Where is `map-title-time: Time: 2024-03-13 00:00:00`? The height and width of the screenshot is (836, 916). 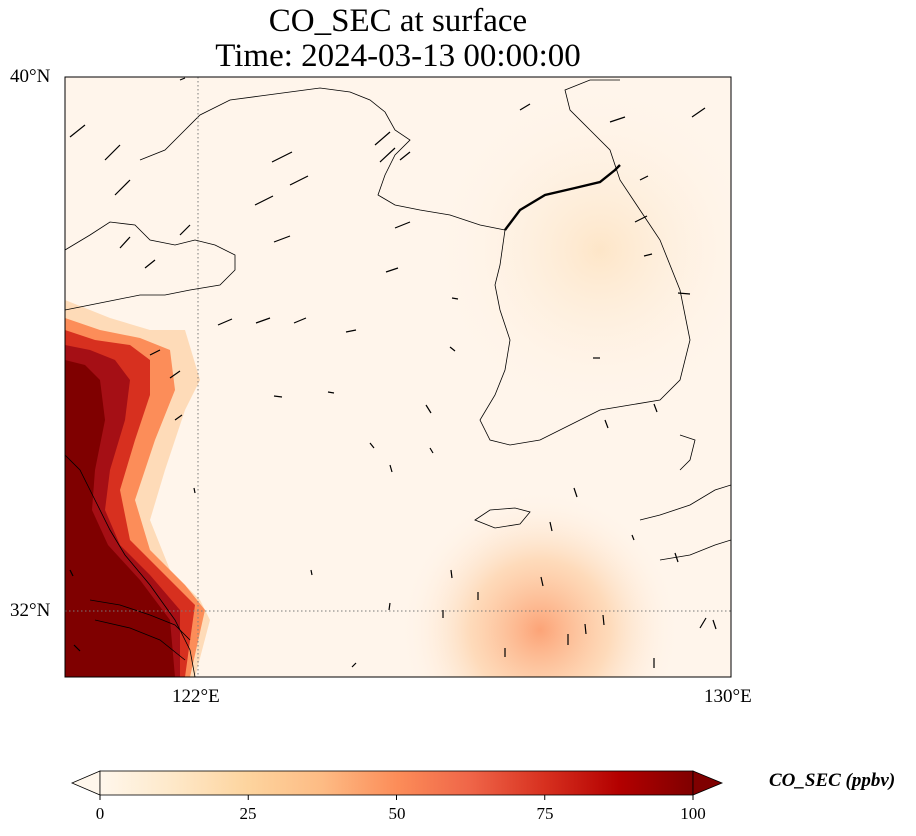
map-title-time: Time: 2024-03-13 00:00:00 is located at coordinates (398, 56).